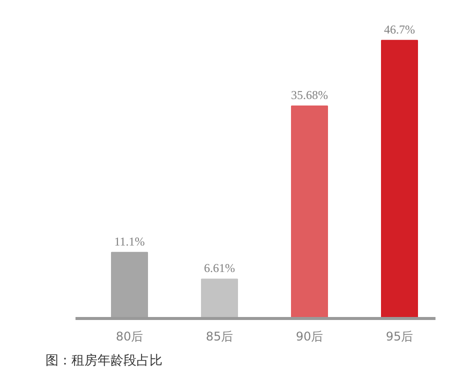 This screenshot has height=378, width=461. What do you see at coordinates (129, 241) in the screenshot?
I see `data-label: 11.1%` at bounding box center [129, 241].